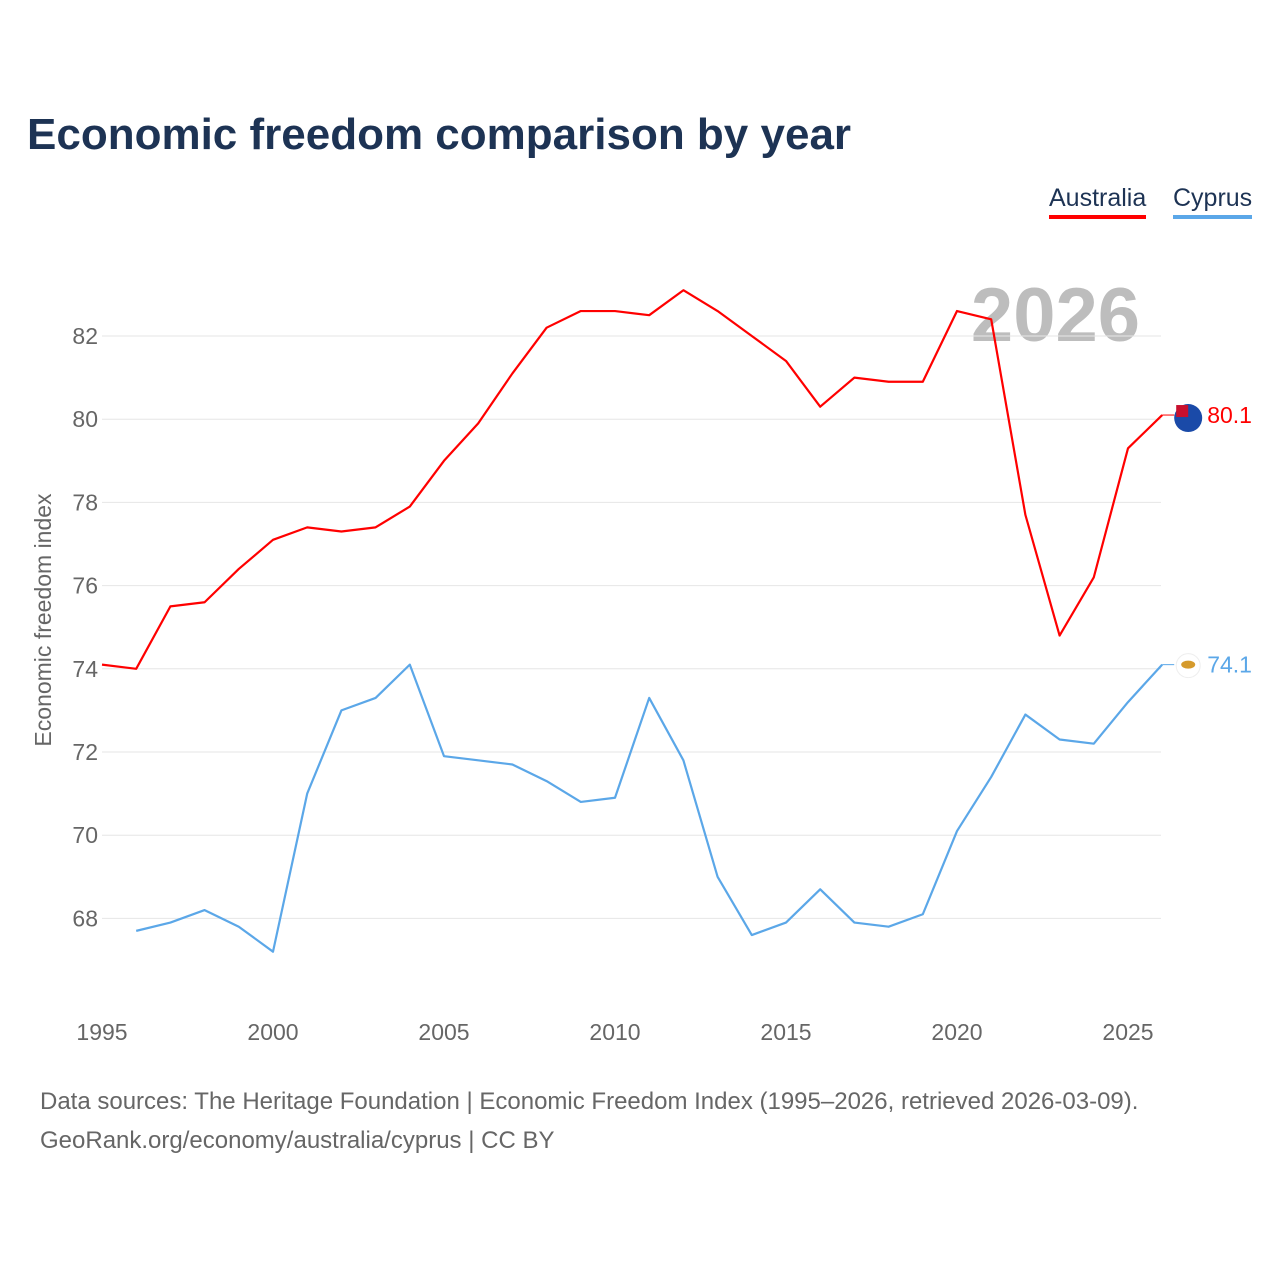 The height and width of the screenshot is (1280, 1280). What do you see at coordinates (1055, 315) in the screenshot?
I see `year-watermark: 2026` at bounding box center [1055, 315].